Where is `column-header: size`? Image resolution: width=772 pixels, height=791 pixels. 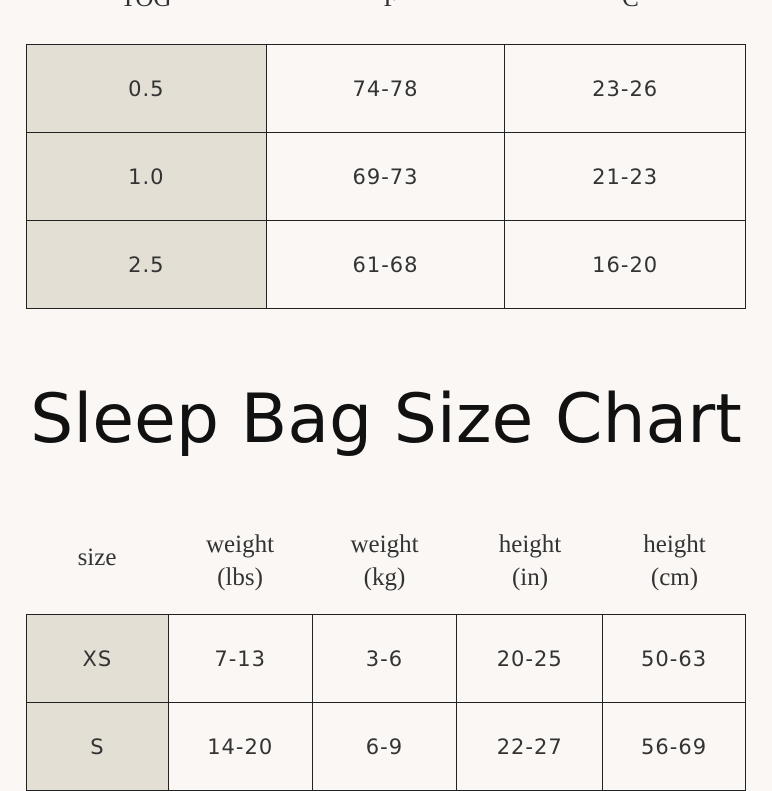 column-header: size is located at coordinates (97, 557).